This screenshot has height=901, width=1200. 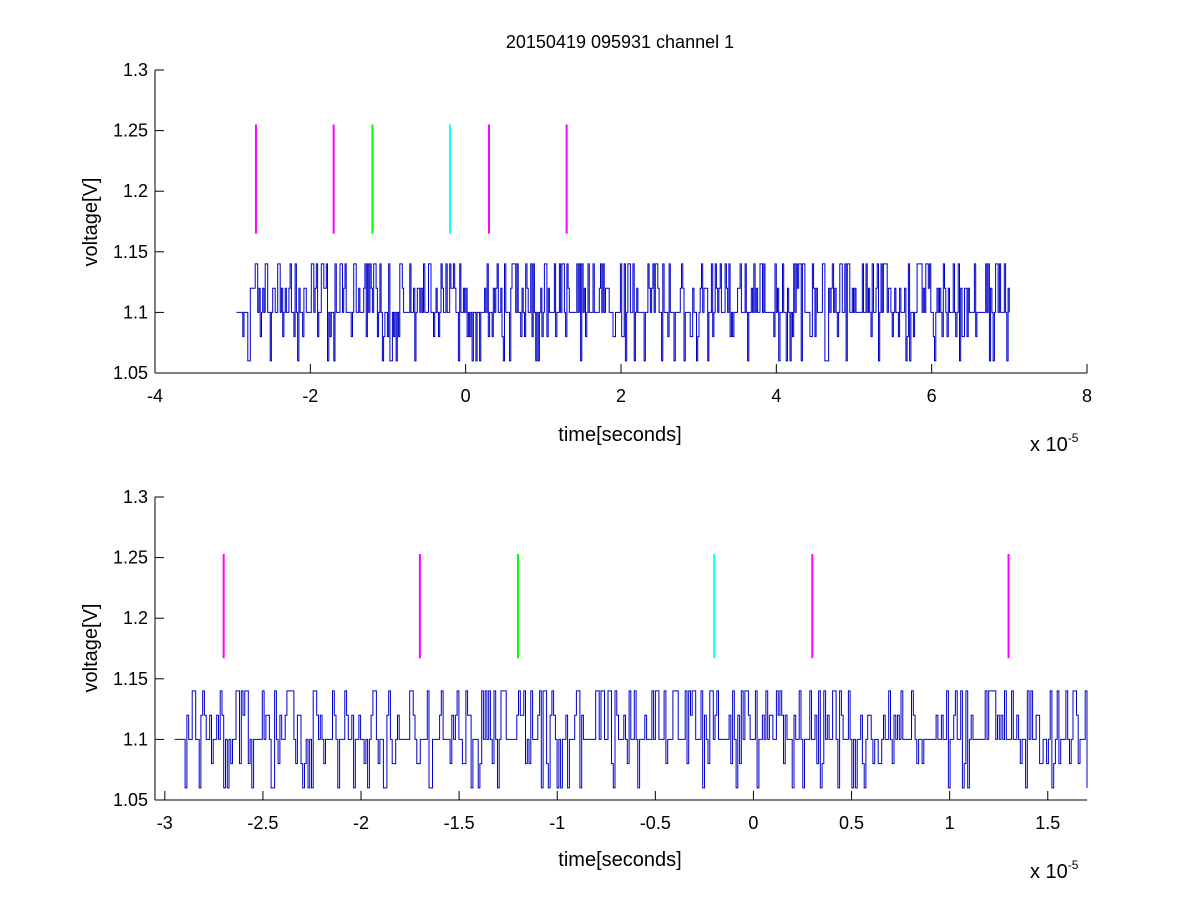 I want to click on top-y-tick-label: 1.25, so click(x=130, y=131).